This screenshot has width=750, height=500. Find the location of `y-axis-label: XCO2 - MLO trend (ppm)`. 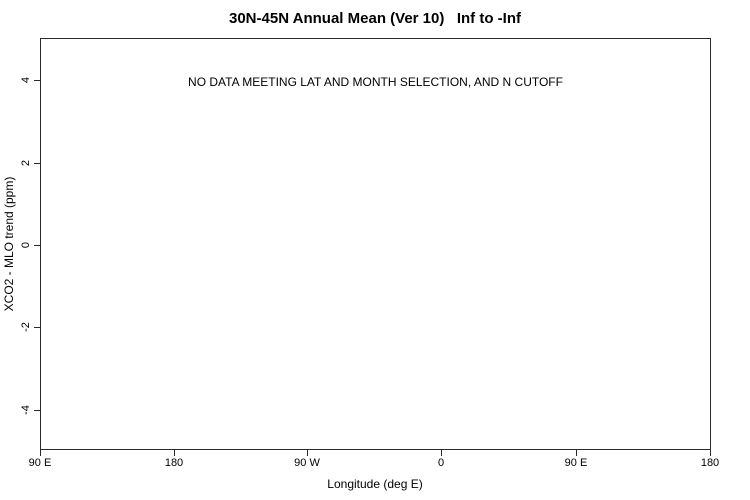

y-axis-label: XCO2 - MLO trend (ppm) is located at coordinates (9, 244).